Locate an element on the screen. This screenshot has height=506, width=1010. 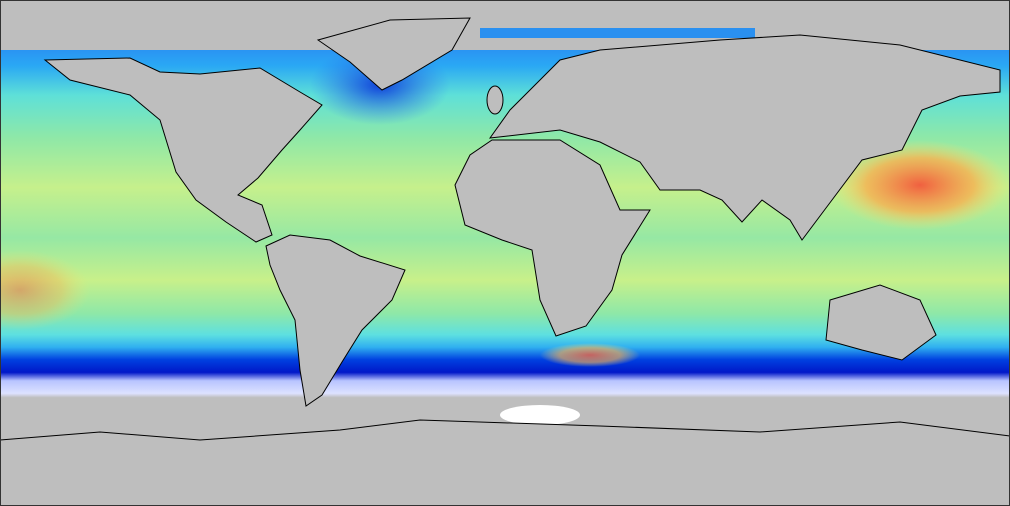
arctic-water is located at coordinates (617, 33).